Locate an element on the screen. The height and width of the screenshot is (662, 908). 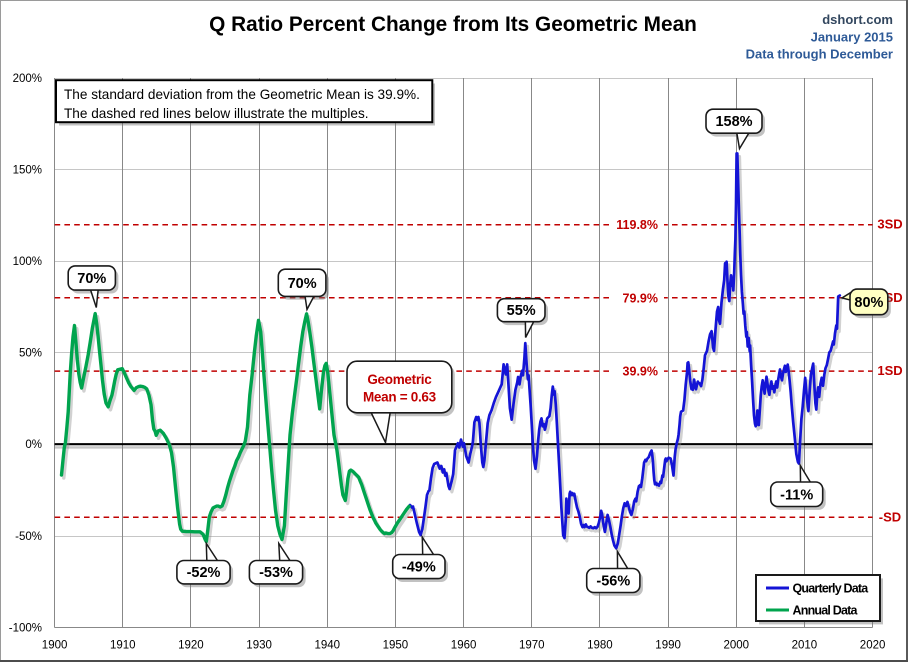
svg-text: 1990 is located at coordinates (668, 646).